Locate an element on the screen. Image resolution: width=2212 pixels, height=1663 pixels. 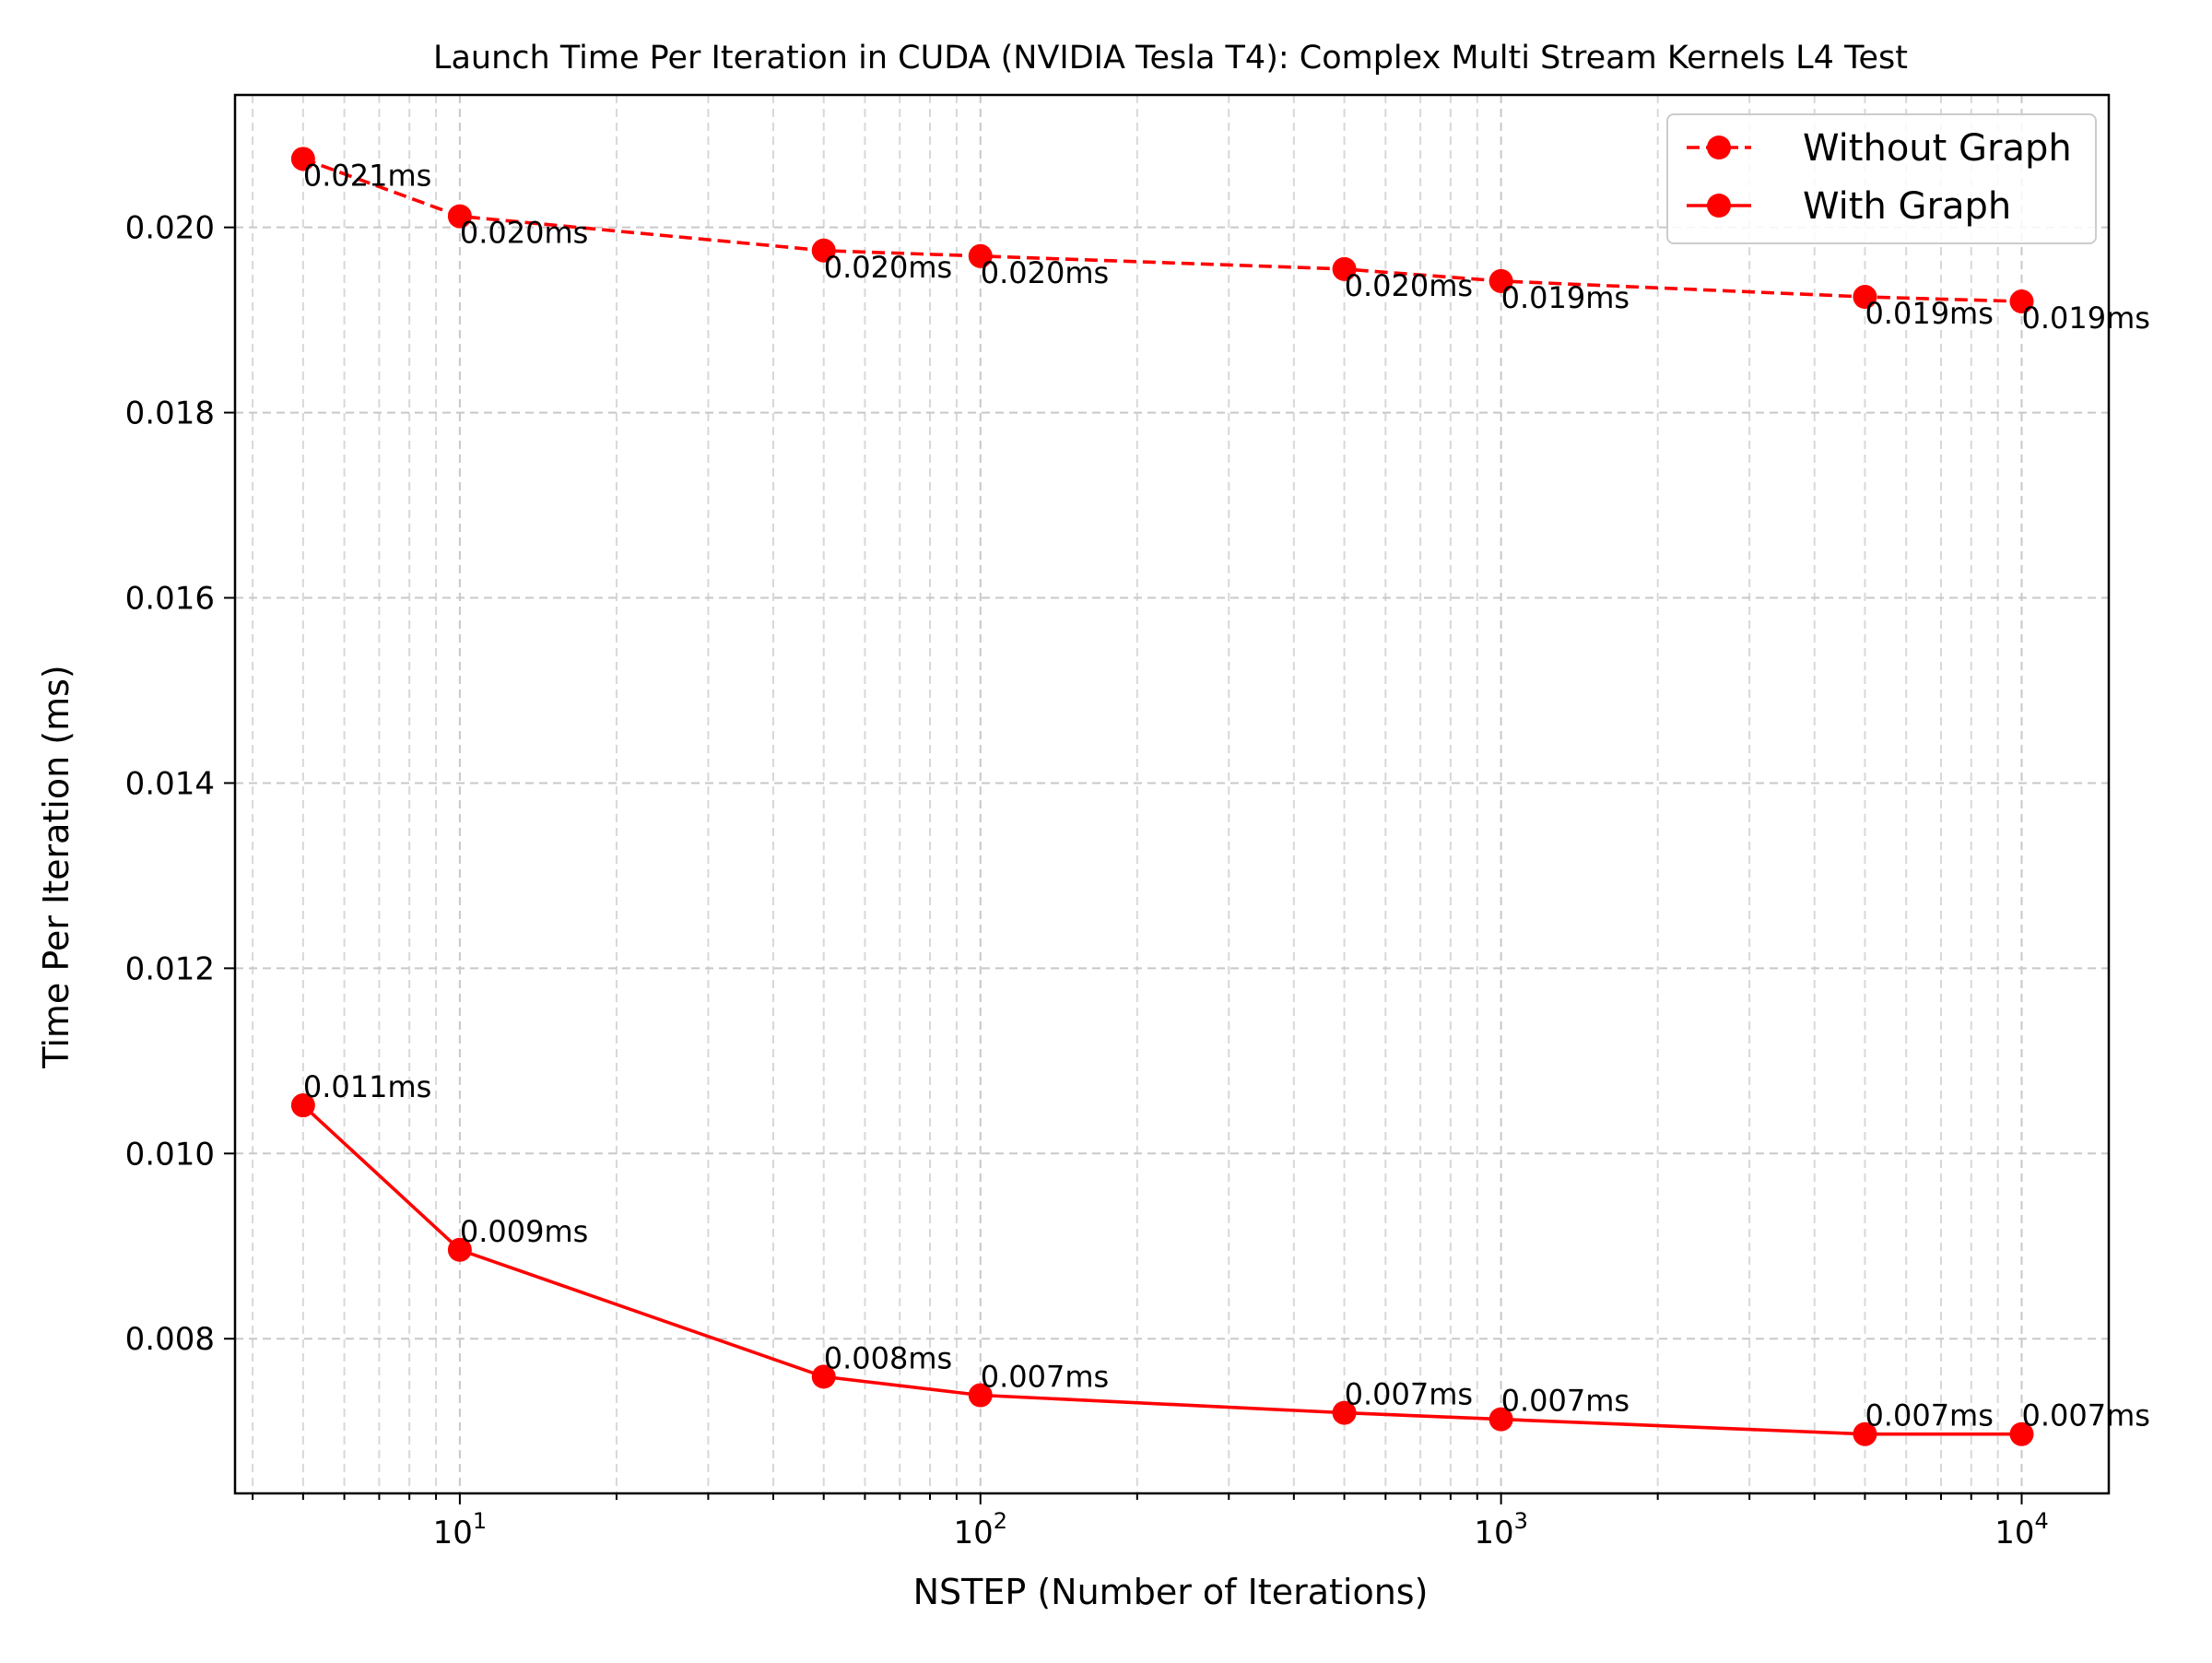
legend-entry: With Graph is located at coordinates (1849, 206).